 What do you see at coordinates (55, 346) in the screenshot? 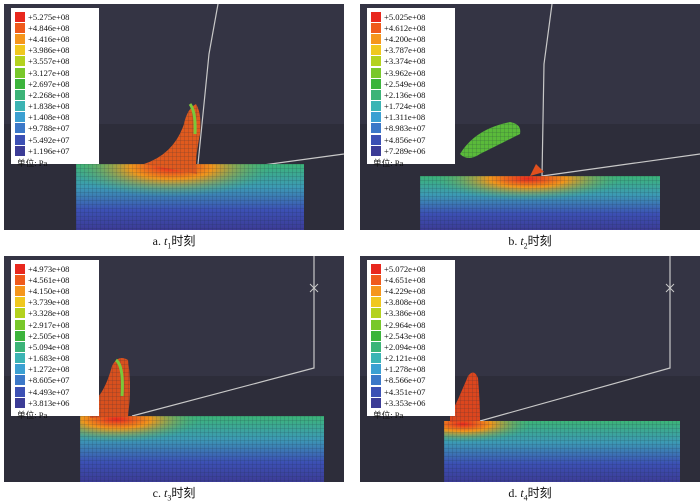
I see `legend-row: +5.094e+08` at bounding box center [55, 346].